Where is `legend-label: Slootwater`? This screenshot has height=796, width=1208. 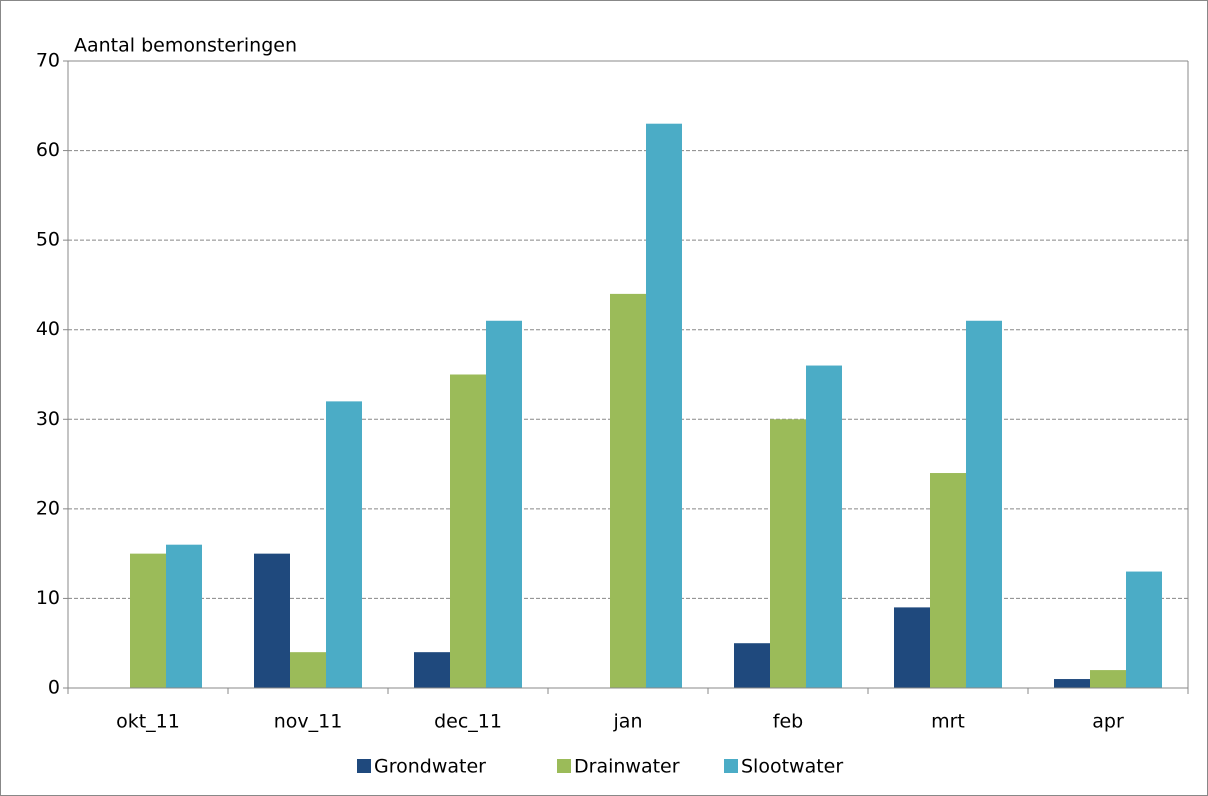 legend-label: Slootwater is located at coordinates (792, 767).